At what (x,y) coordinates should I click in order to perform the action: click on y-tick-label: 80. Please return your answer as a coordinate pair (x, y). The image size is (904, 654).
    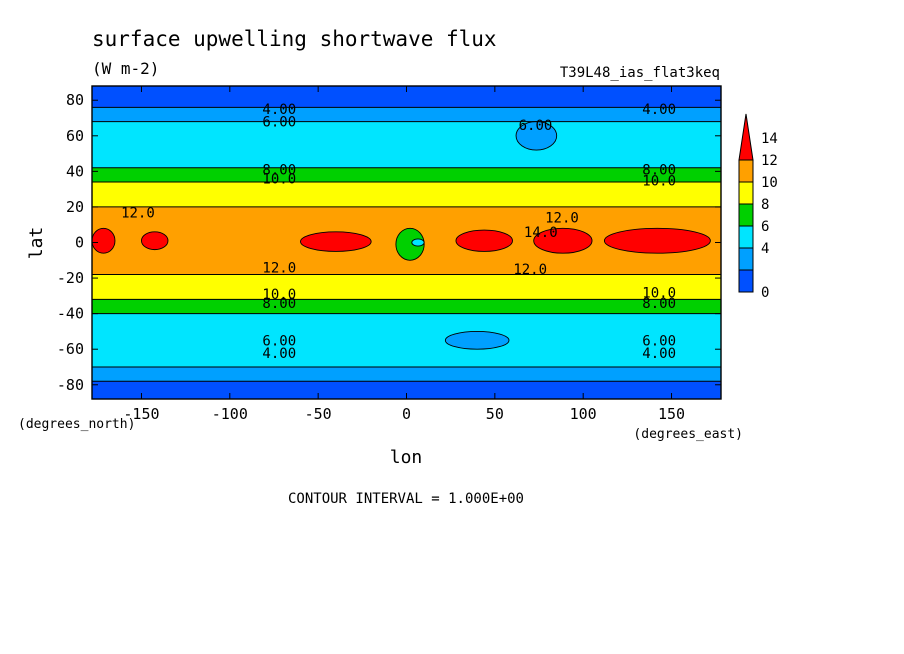
    Looking at the image, I should click on (75, 100).